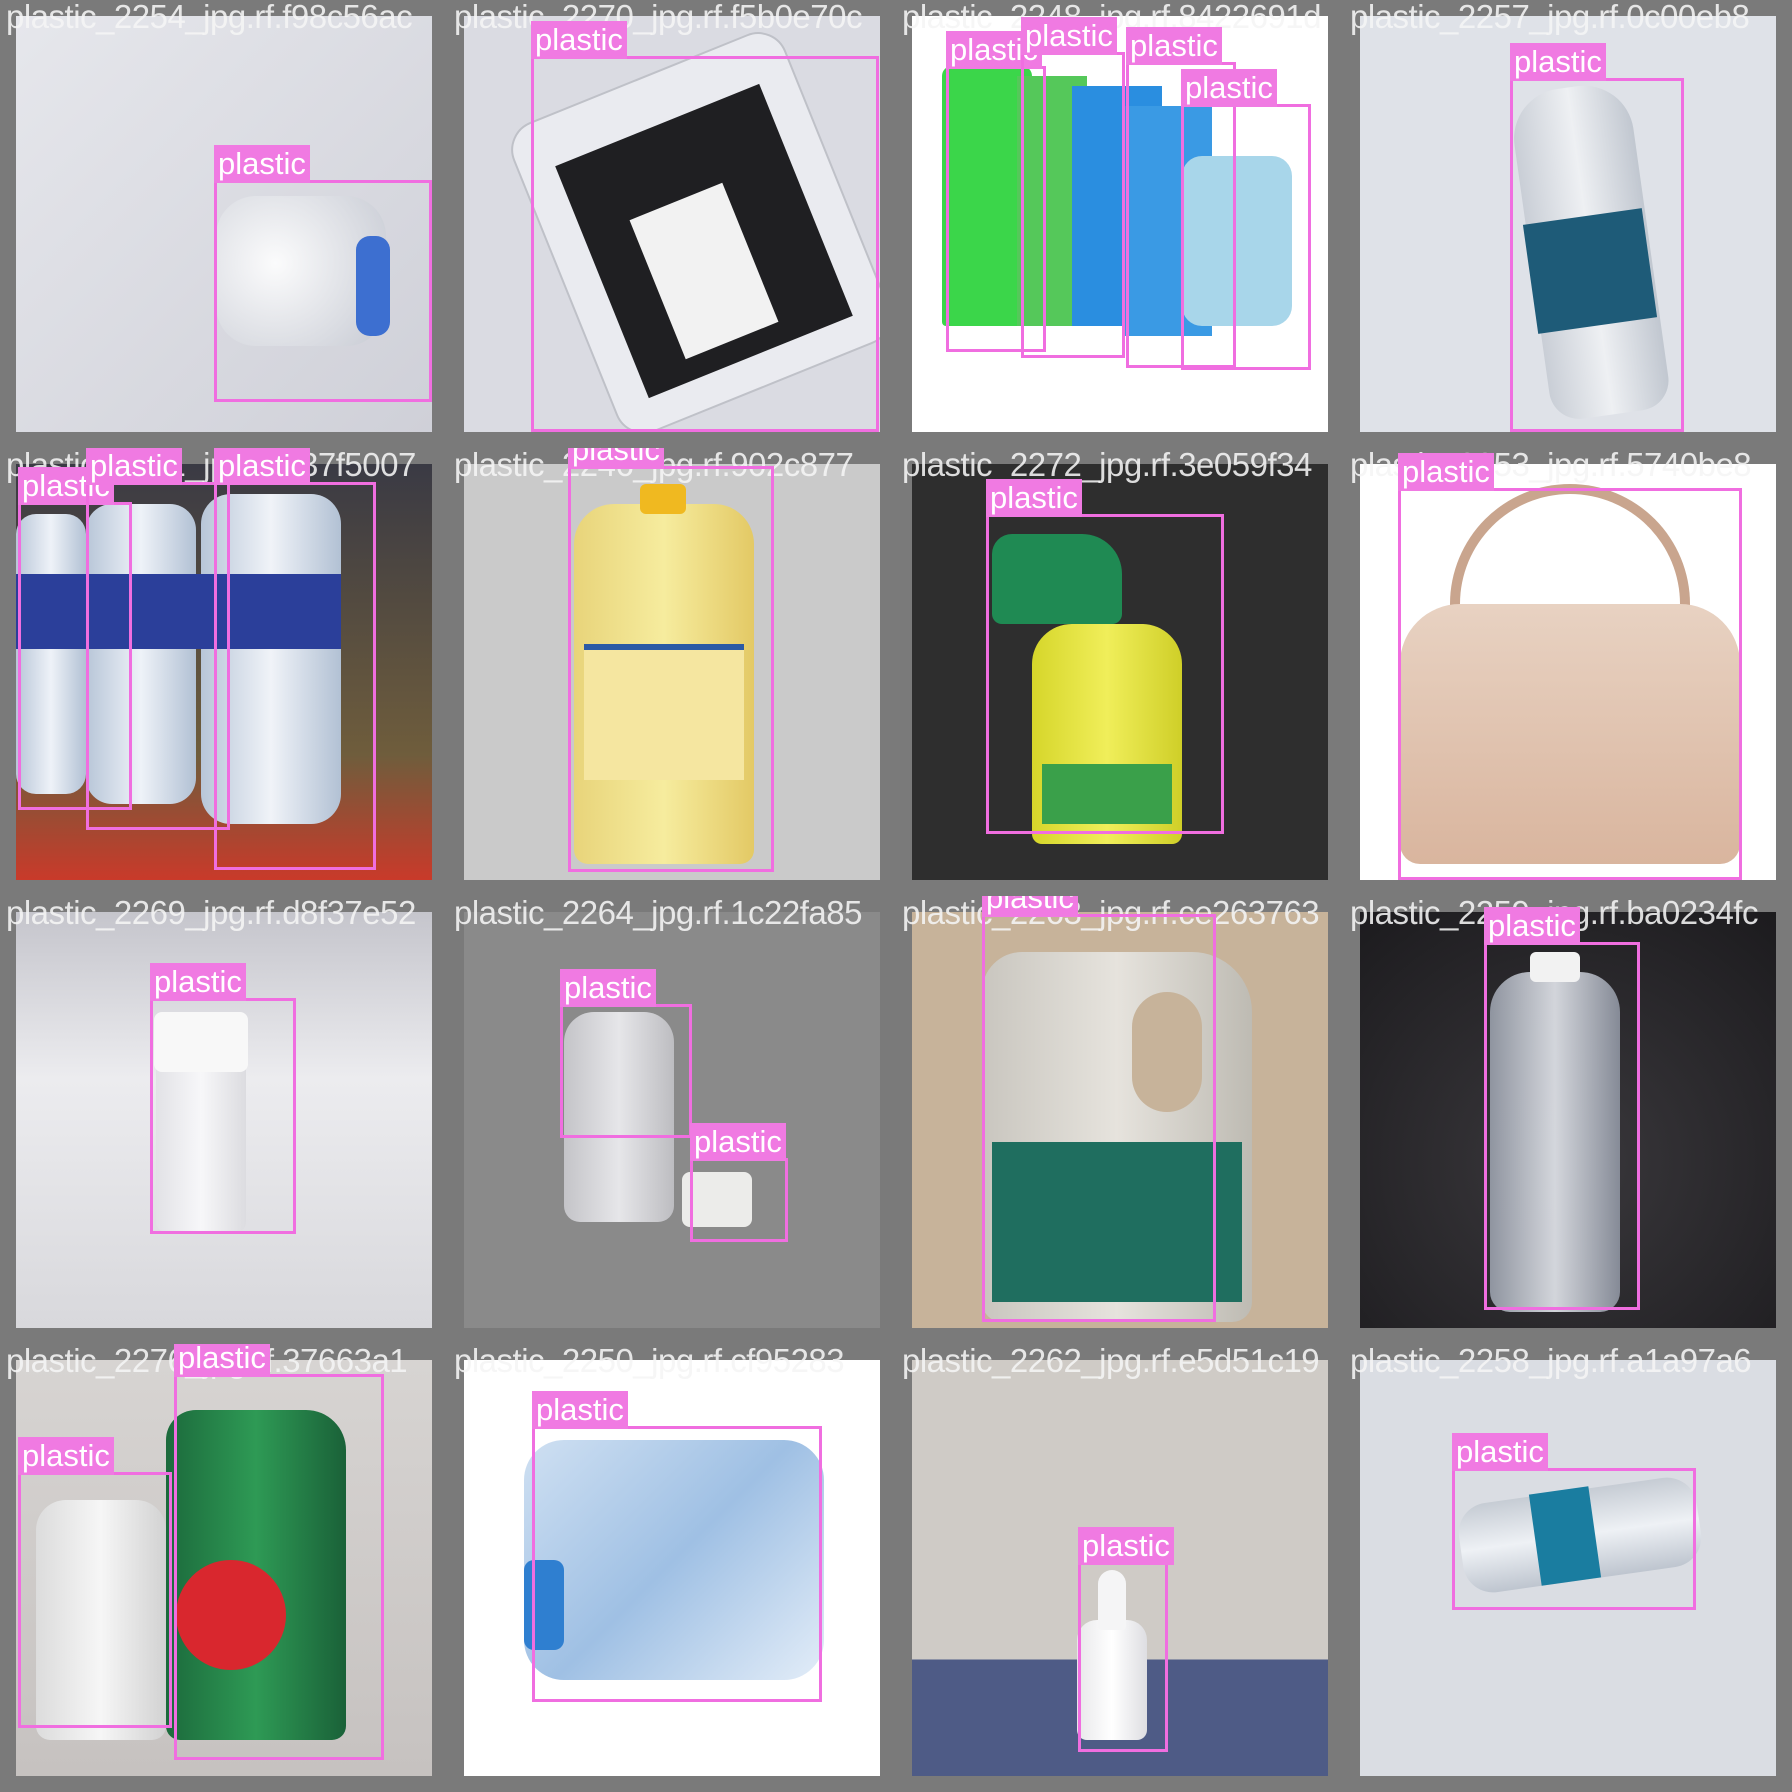 The height and width of the screenshot is (1792, 1792). Describe the element at coordinates (1237, 241) in the screenshot. I see `light-blue-bag` at that location.